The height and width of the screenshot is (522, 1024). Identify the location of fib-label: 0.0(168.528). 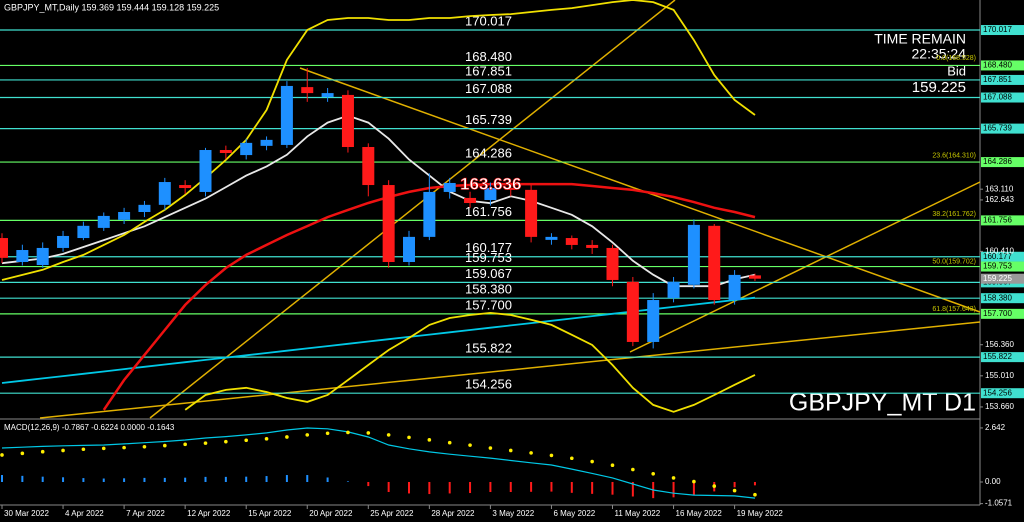
(956, 58).